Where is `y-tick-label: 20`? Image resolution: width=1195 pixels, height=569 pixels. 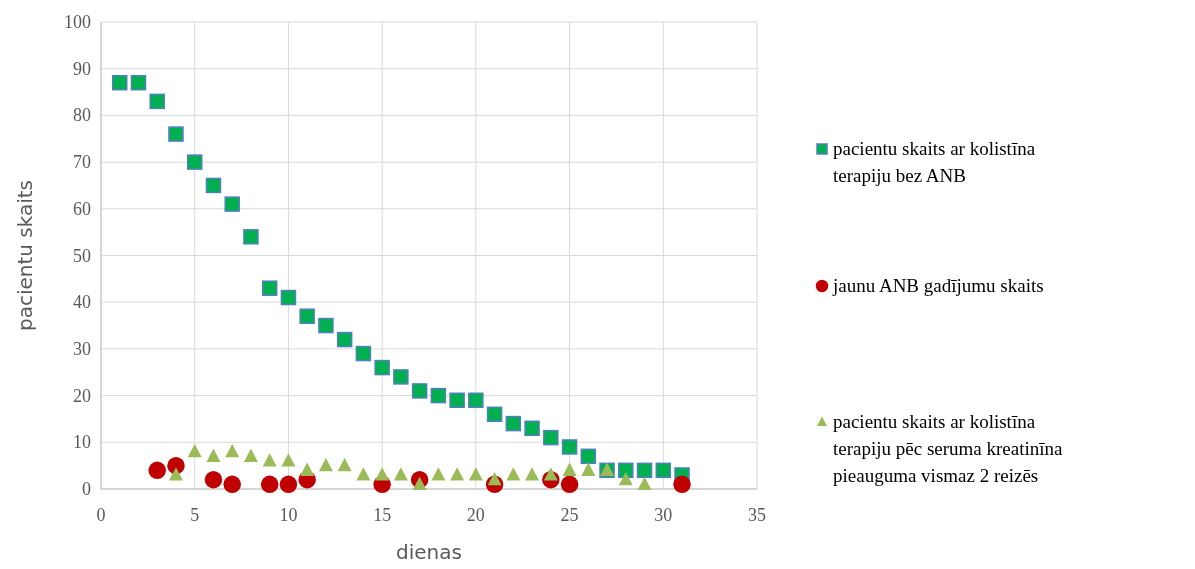 y-tick-label: 20 is located at coordinates (82, 395).